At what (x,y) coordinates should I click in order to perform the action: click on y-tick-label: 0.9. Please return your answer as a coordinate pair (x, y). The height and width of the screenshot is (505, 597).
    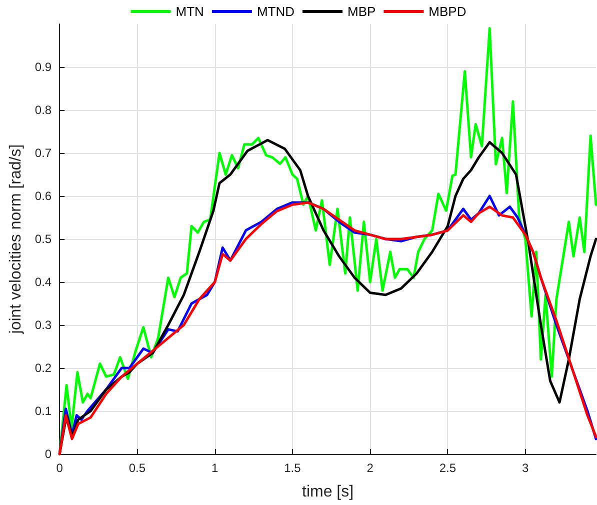
    Looking at the image, I should click on (43, 67).